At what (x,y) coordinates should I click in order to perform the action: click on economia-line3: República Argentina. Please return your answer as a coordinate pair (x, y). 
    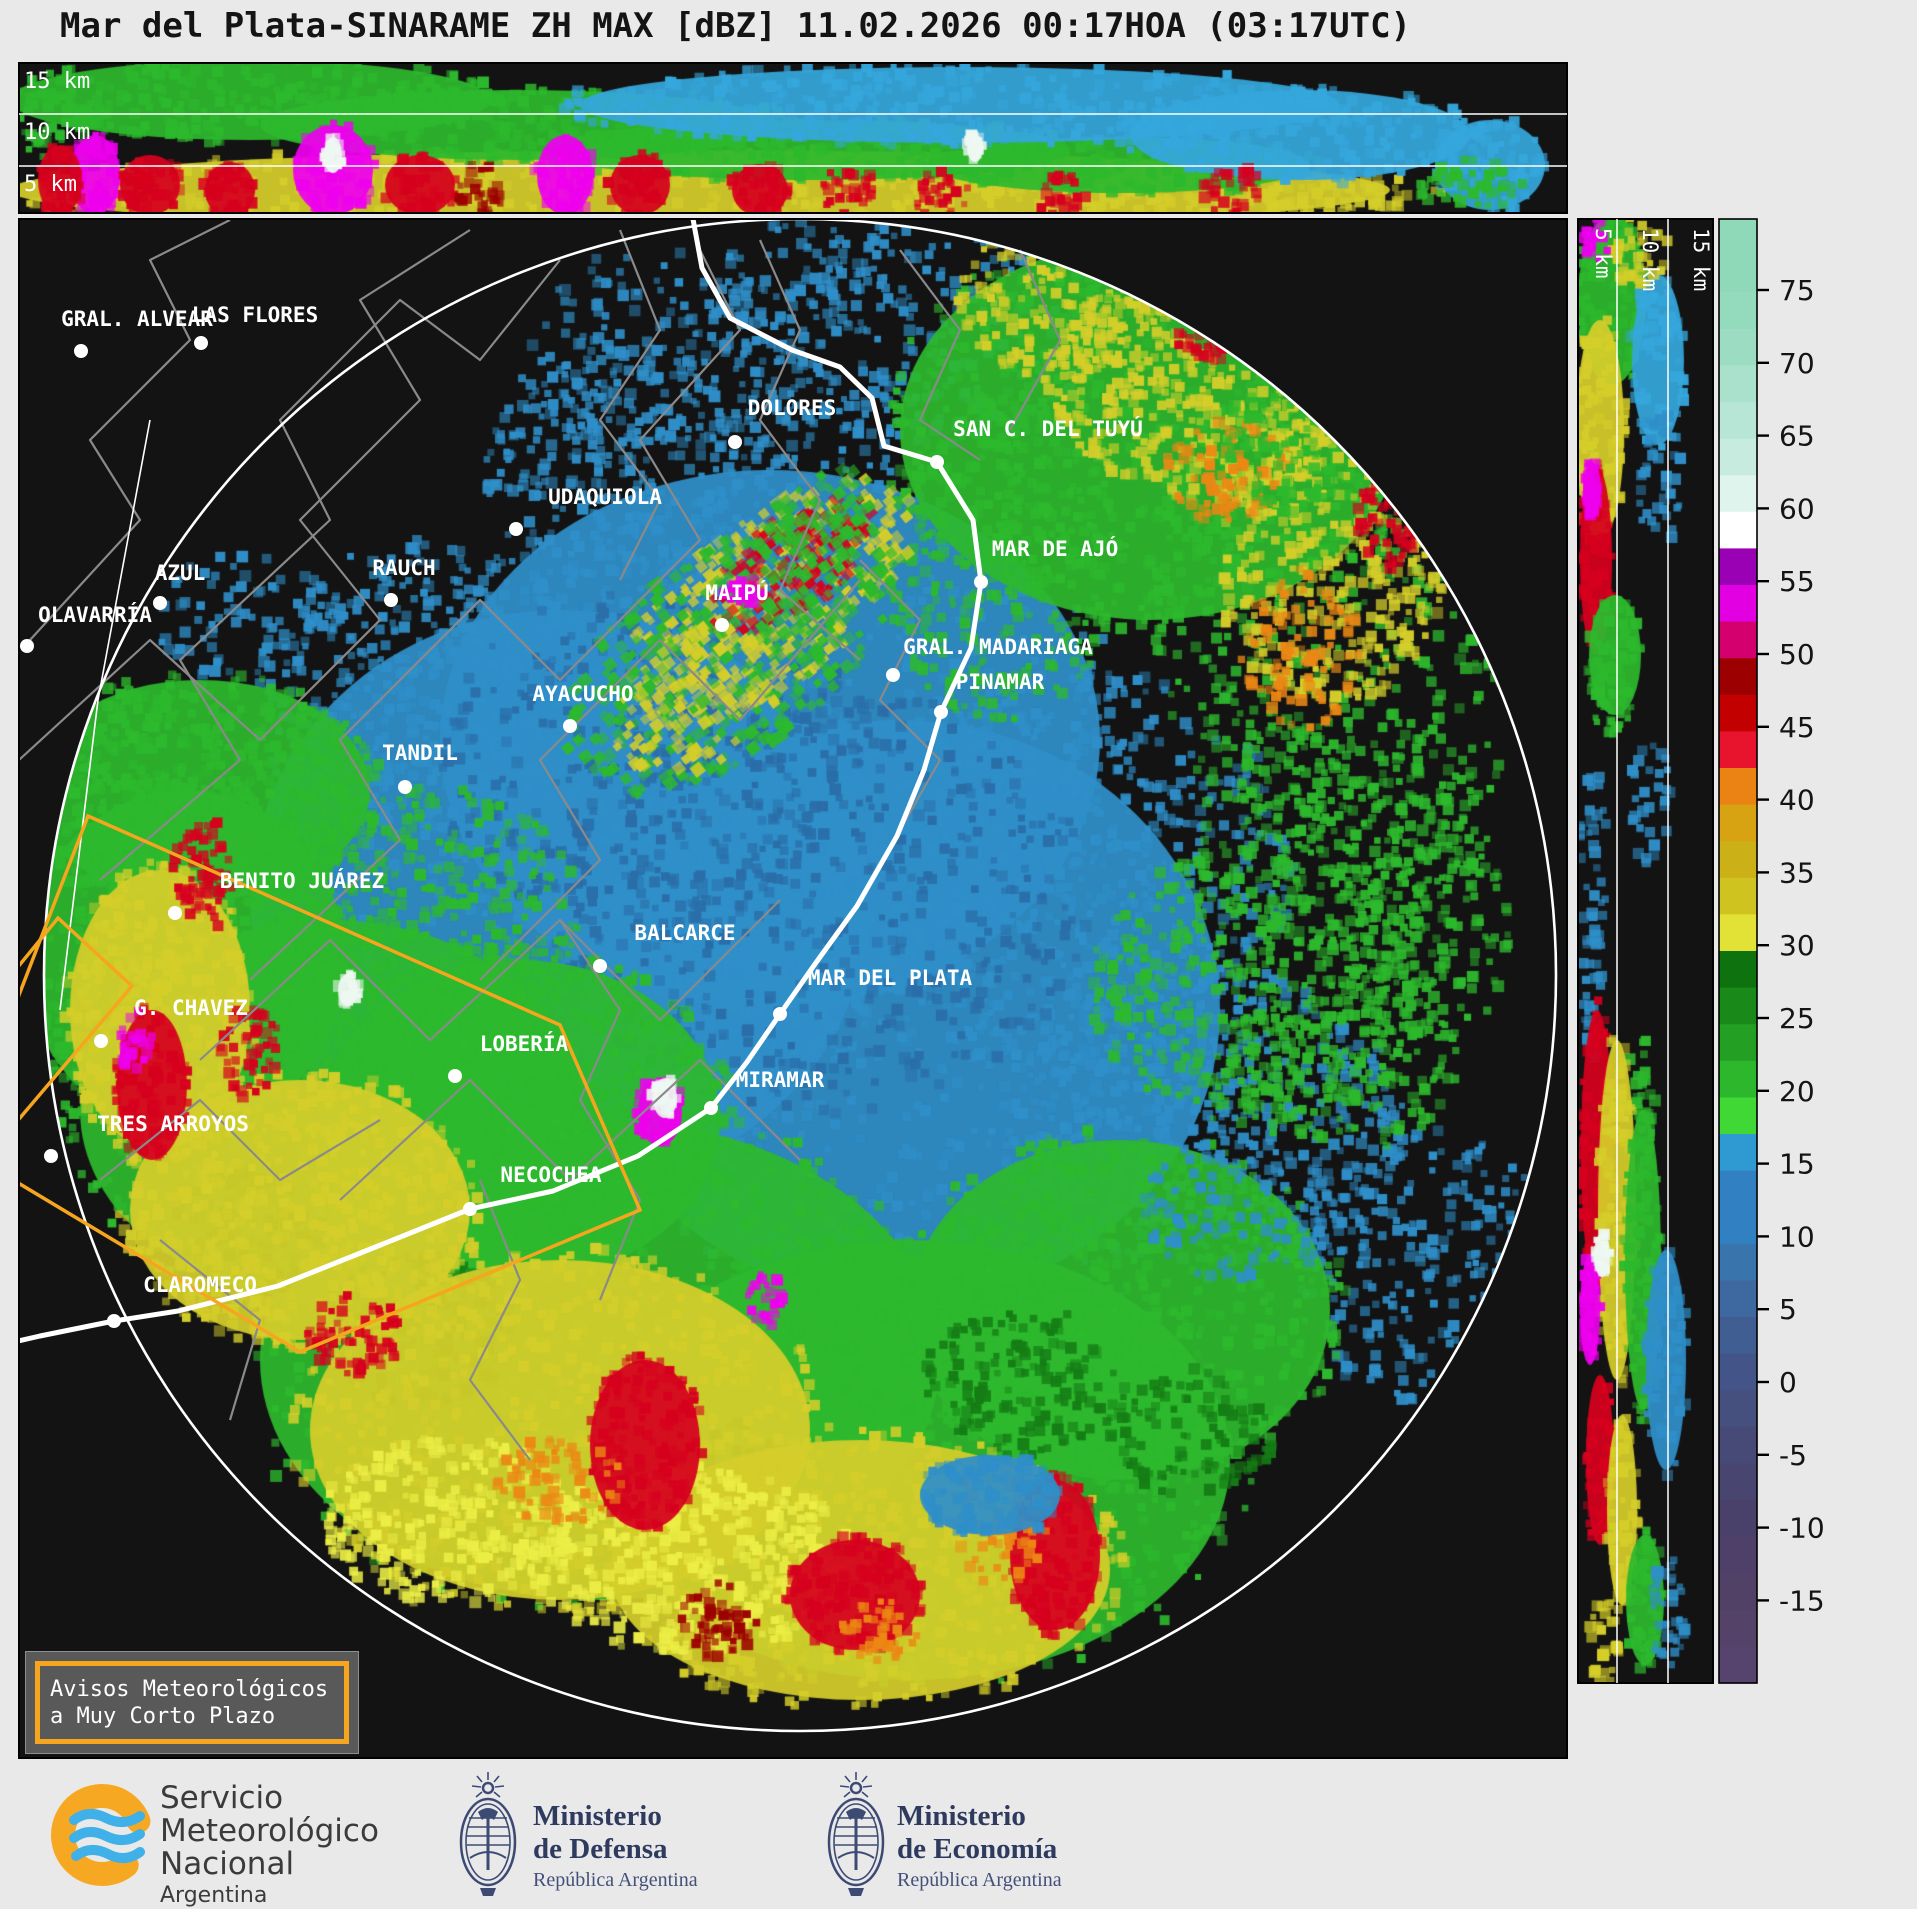
    Looking at the image, I should click on (979, 1880).